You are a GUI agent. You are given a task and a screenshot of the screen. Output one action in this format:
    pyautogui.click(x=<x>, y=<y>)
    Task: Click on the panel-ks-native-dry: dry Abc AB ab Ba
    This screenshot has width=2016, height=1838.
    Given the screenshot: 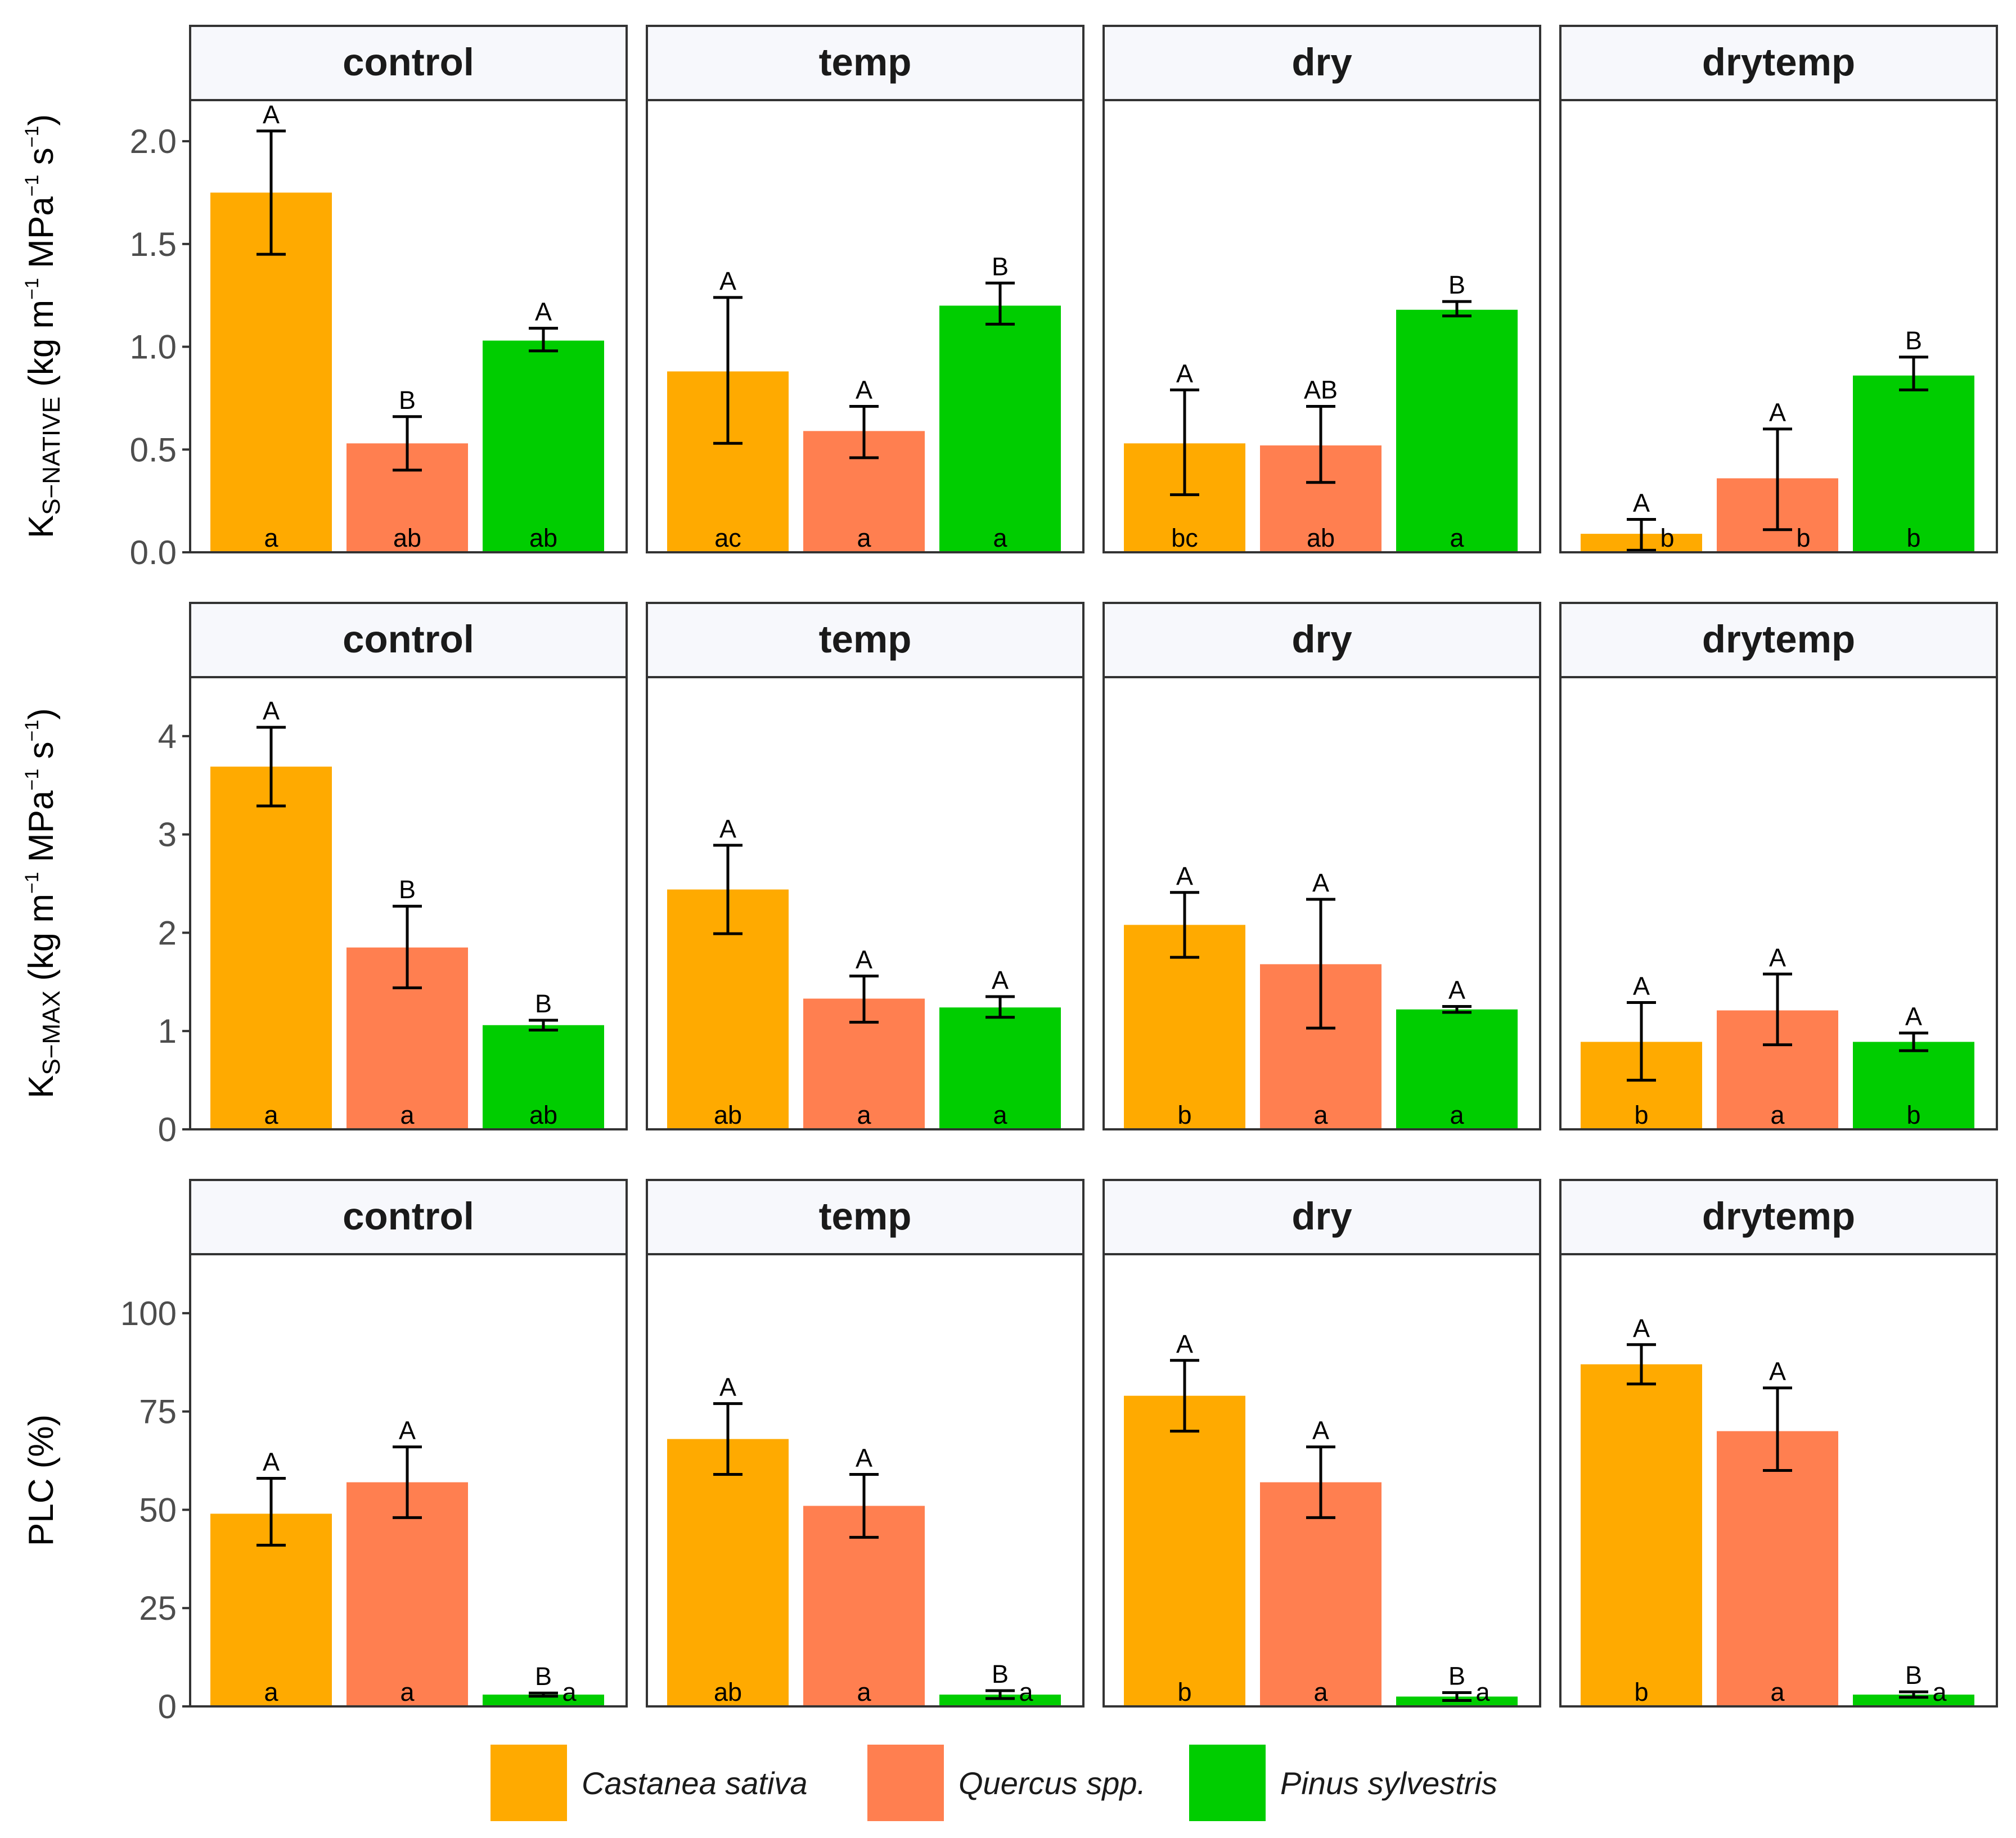 What is the action you would take?
    pyautogui.click(x=1321, y=289)
    